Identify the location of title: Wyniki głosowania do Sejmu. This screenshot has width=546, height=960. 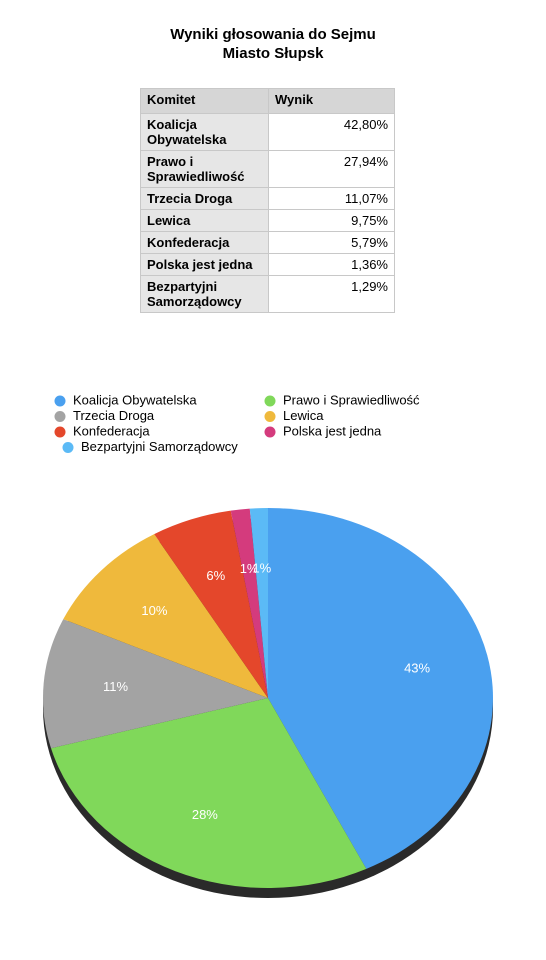
(273, 34).